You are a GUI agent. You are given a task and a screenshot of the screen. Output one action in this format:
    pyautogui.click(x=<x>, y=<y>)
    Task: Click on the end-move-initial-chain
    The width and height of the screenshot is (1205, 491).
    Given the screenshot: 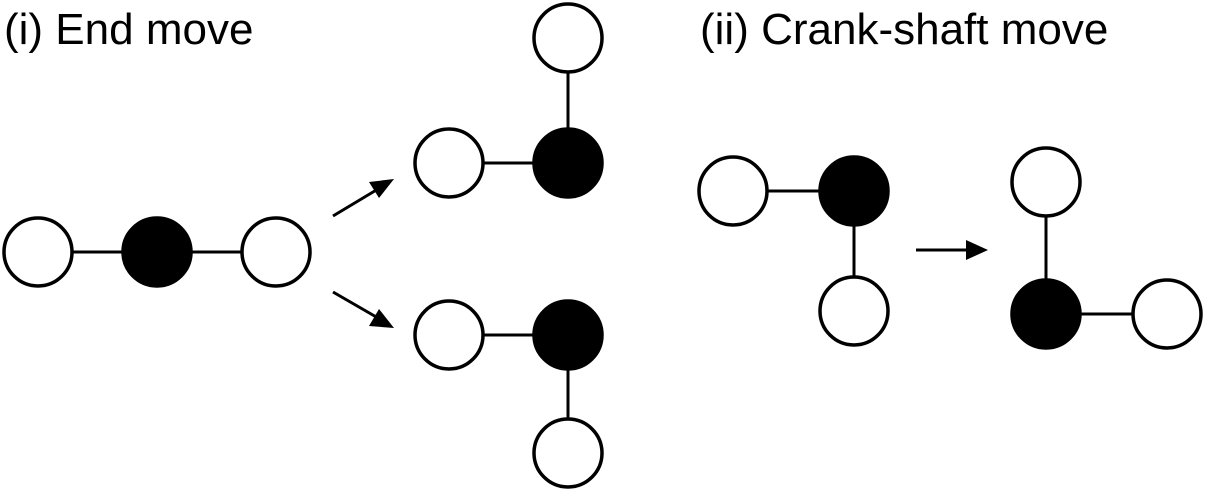 What is the action you would take?
    pyautogui.click(x=157, y=252)
    